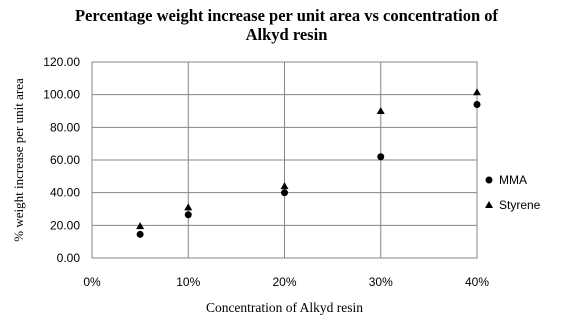 The width and height of the screenshot is (573, 325). What do you see at coordinates (286, 34) in the screenshot?
I see `chart-title-line-2: Alkyd resin` at bounding box center [286, 34].